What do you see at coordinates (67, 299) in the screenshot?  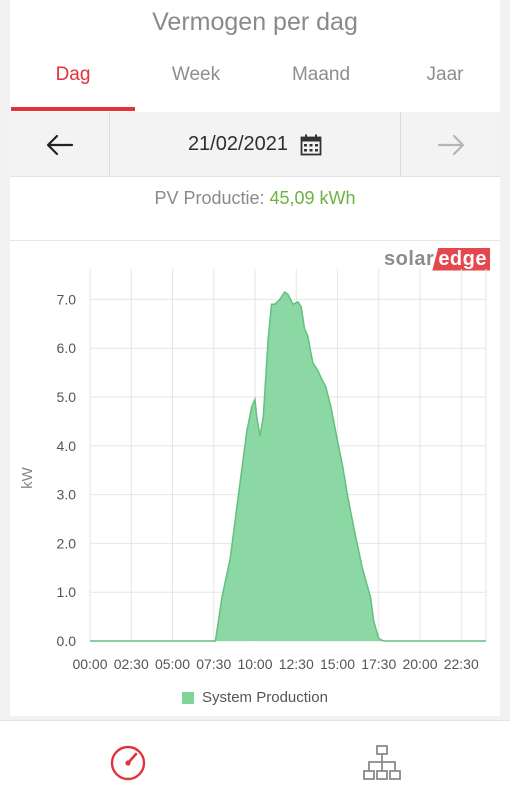 I see `y-tick-label: 7.0` at bounding box center [67, 299].